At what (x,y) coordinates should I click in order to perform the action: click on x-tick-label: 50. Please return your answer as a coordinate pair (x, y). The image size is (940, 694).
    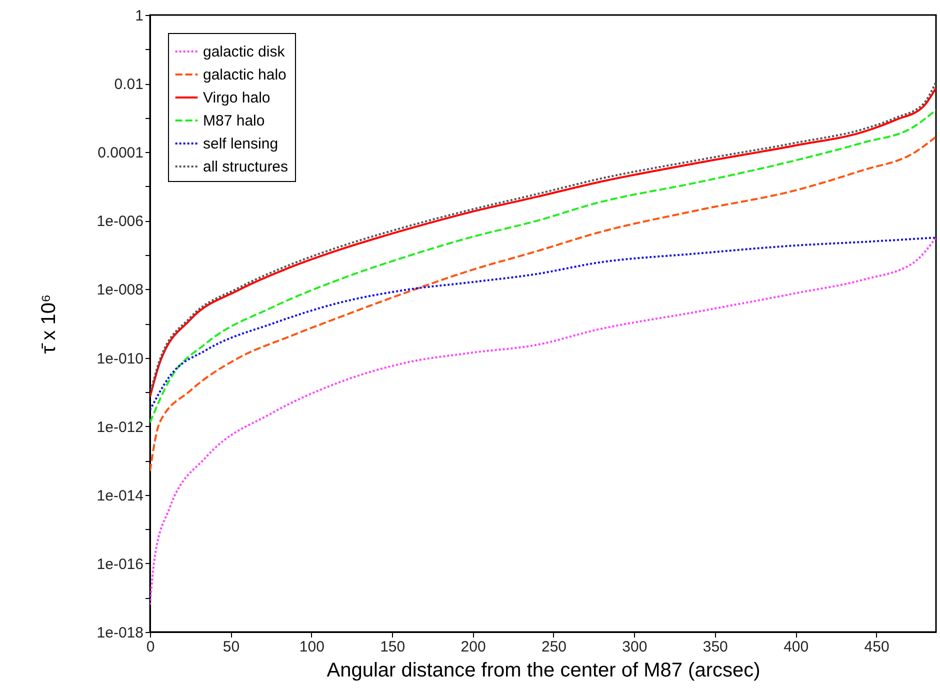
    Looking at the image, I should click on (231, 647).